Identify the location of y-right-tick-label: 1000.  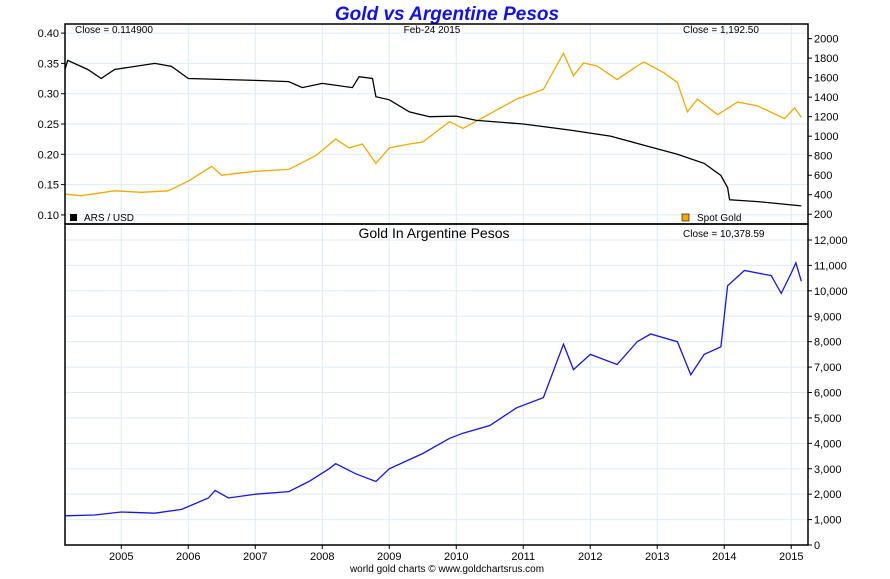
(826, 137).